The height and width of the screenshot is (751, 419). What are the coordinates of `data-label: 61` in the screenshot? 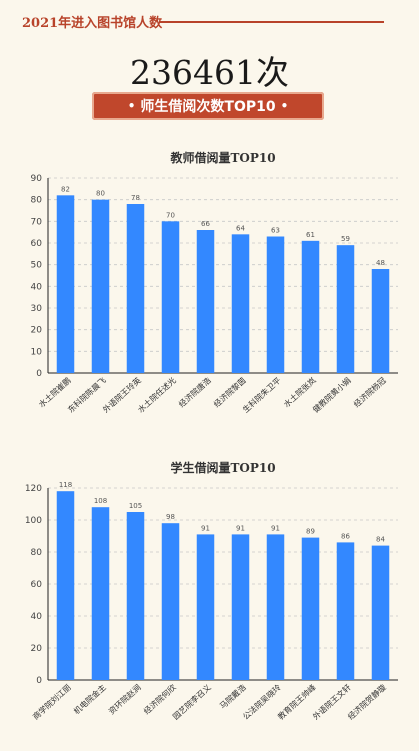 It's located at (310, 235).